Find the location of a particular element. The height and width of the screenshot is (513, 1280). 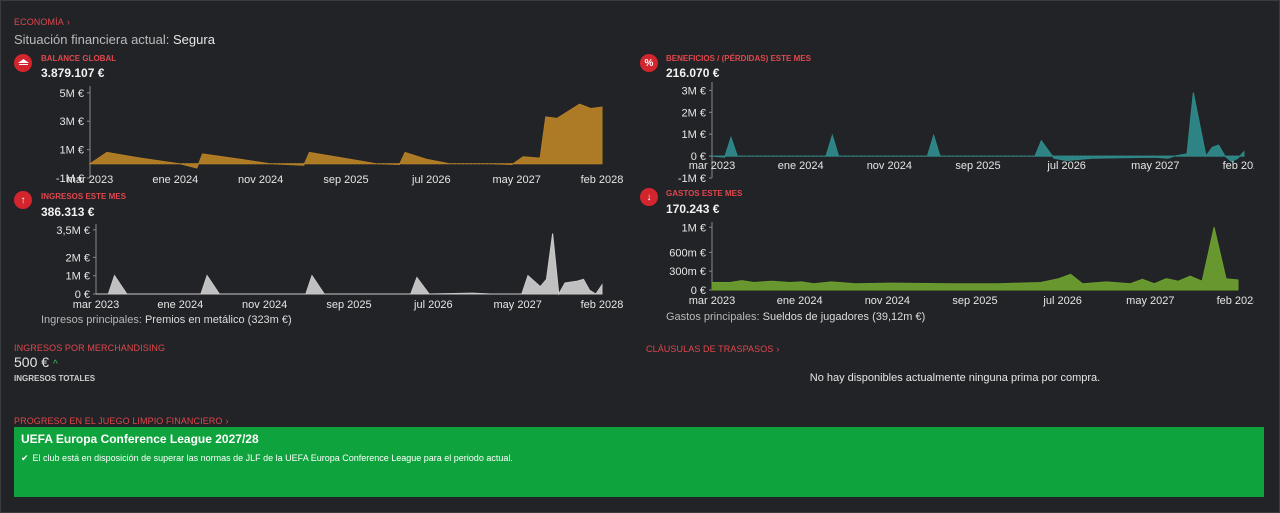

balance-value: 3.879.107 € is located at coordinates (73, 73).